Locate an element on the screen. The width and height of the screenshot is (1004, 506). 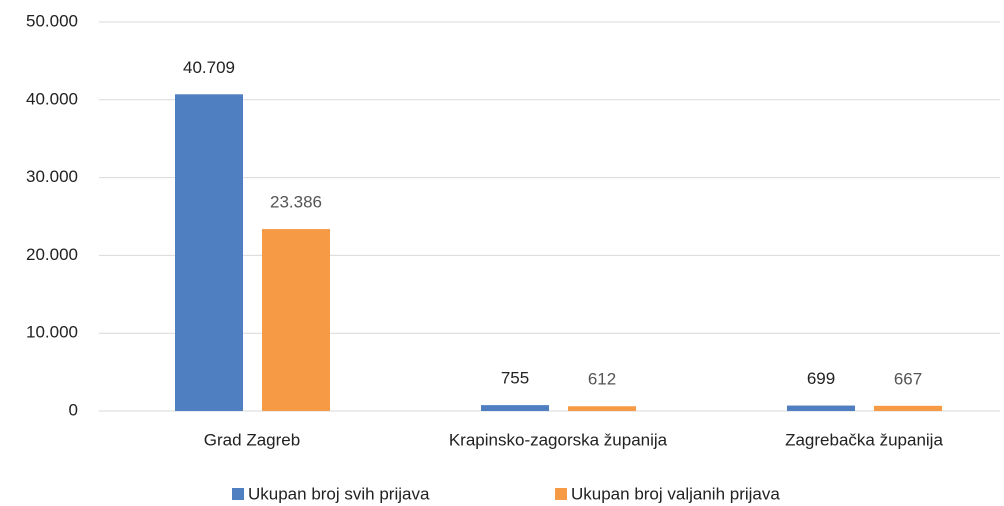
value-label: 40.709 is located at coordinates (209, 67).